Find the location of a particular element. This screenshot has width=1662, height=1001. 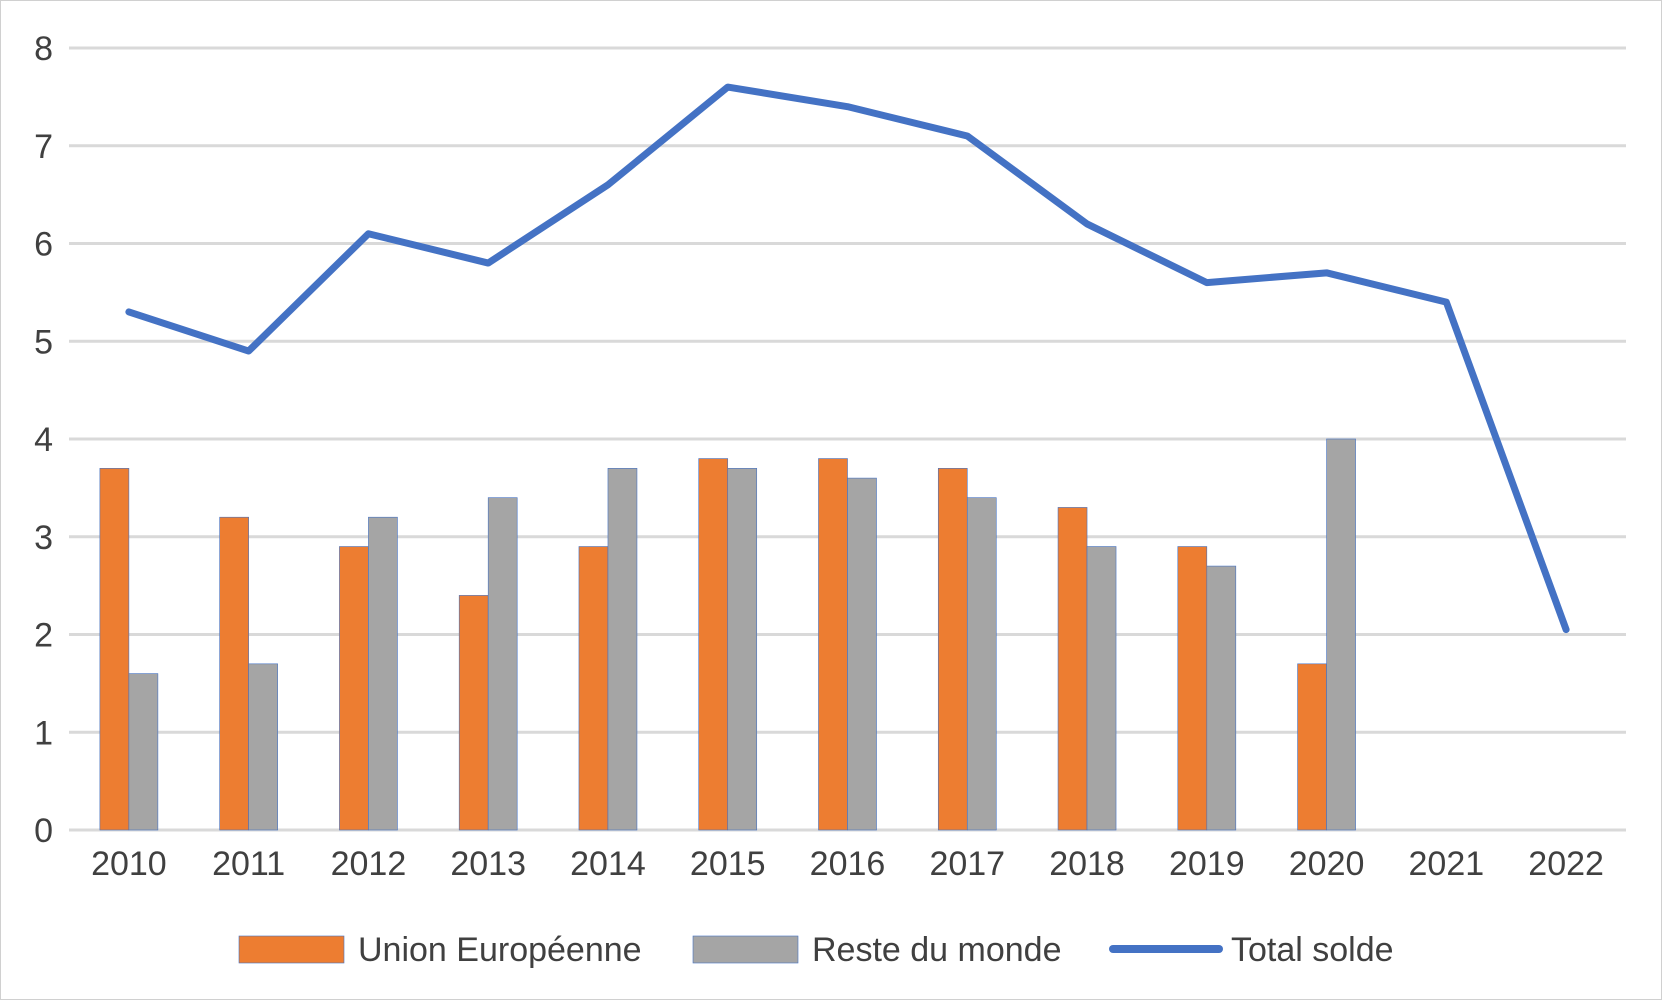

x-tick-label: 2019 is located at coordinates (1207, 864).